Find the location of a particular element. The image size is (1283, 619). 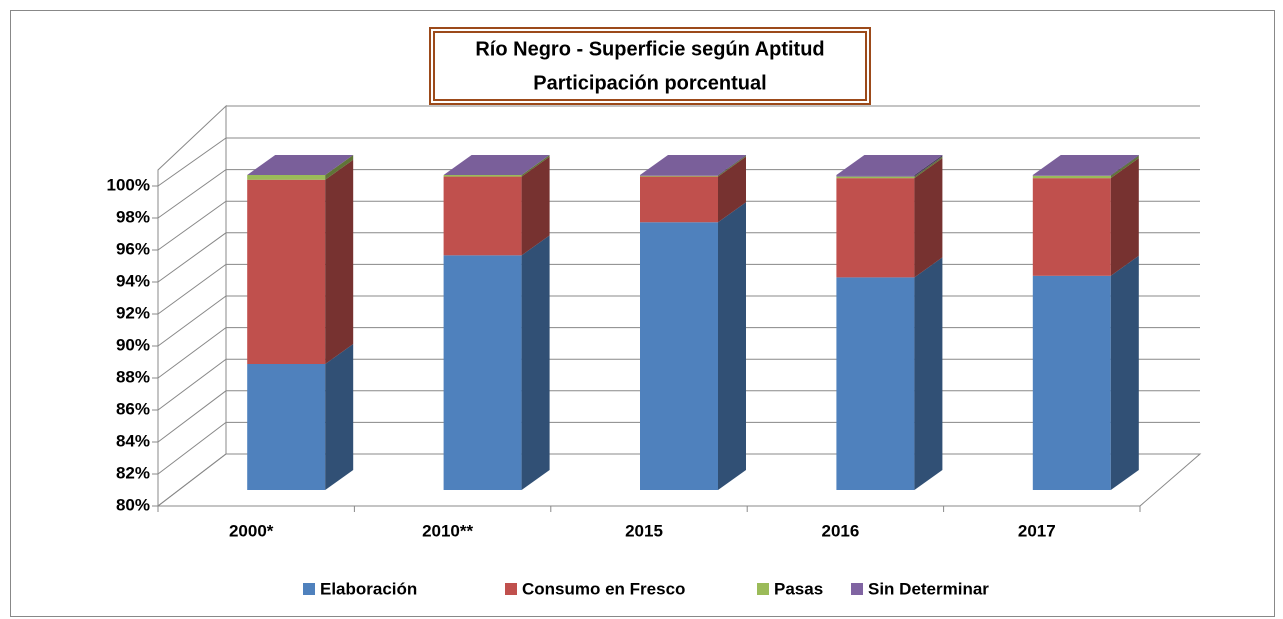

grid-line is located at coordinates (678, 162).